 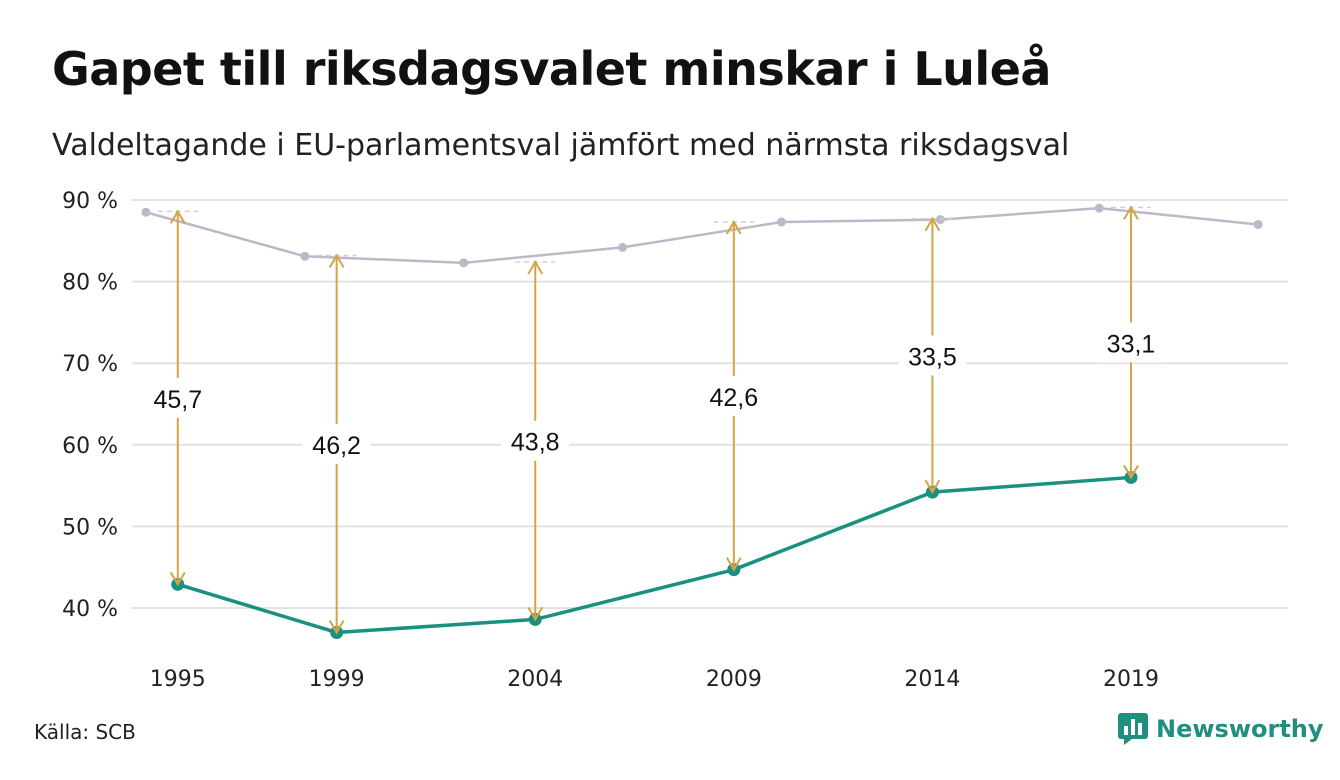 I want to click on riksdag-line, so click(x=702, y=235).